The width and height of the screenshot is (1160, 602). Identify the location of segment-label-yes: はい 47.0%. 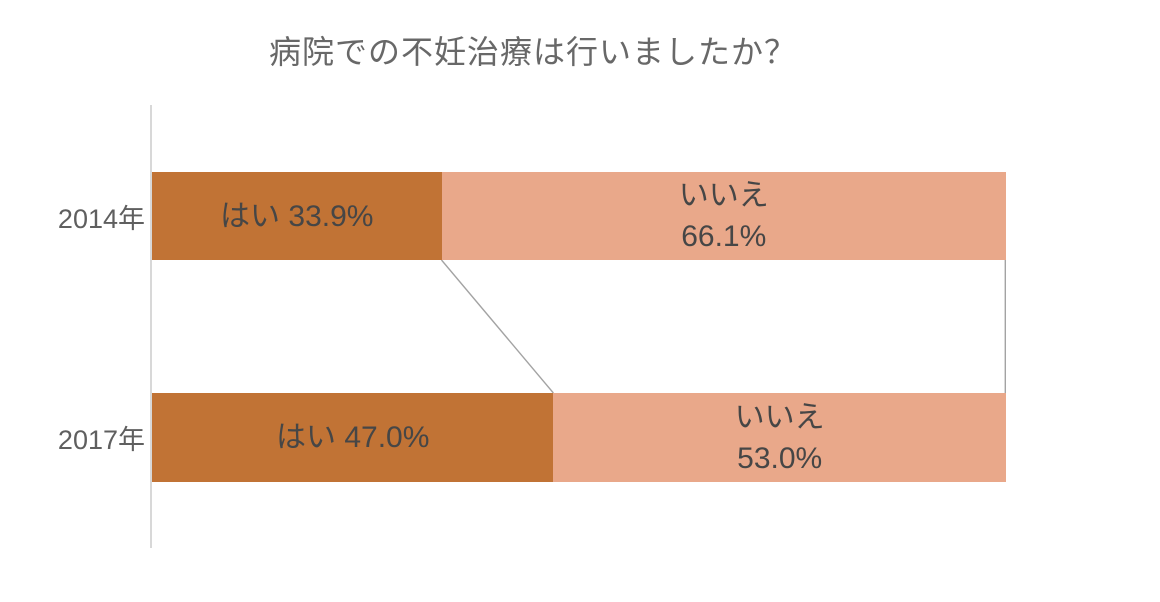
(352, 437).